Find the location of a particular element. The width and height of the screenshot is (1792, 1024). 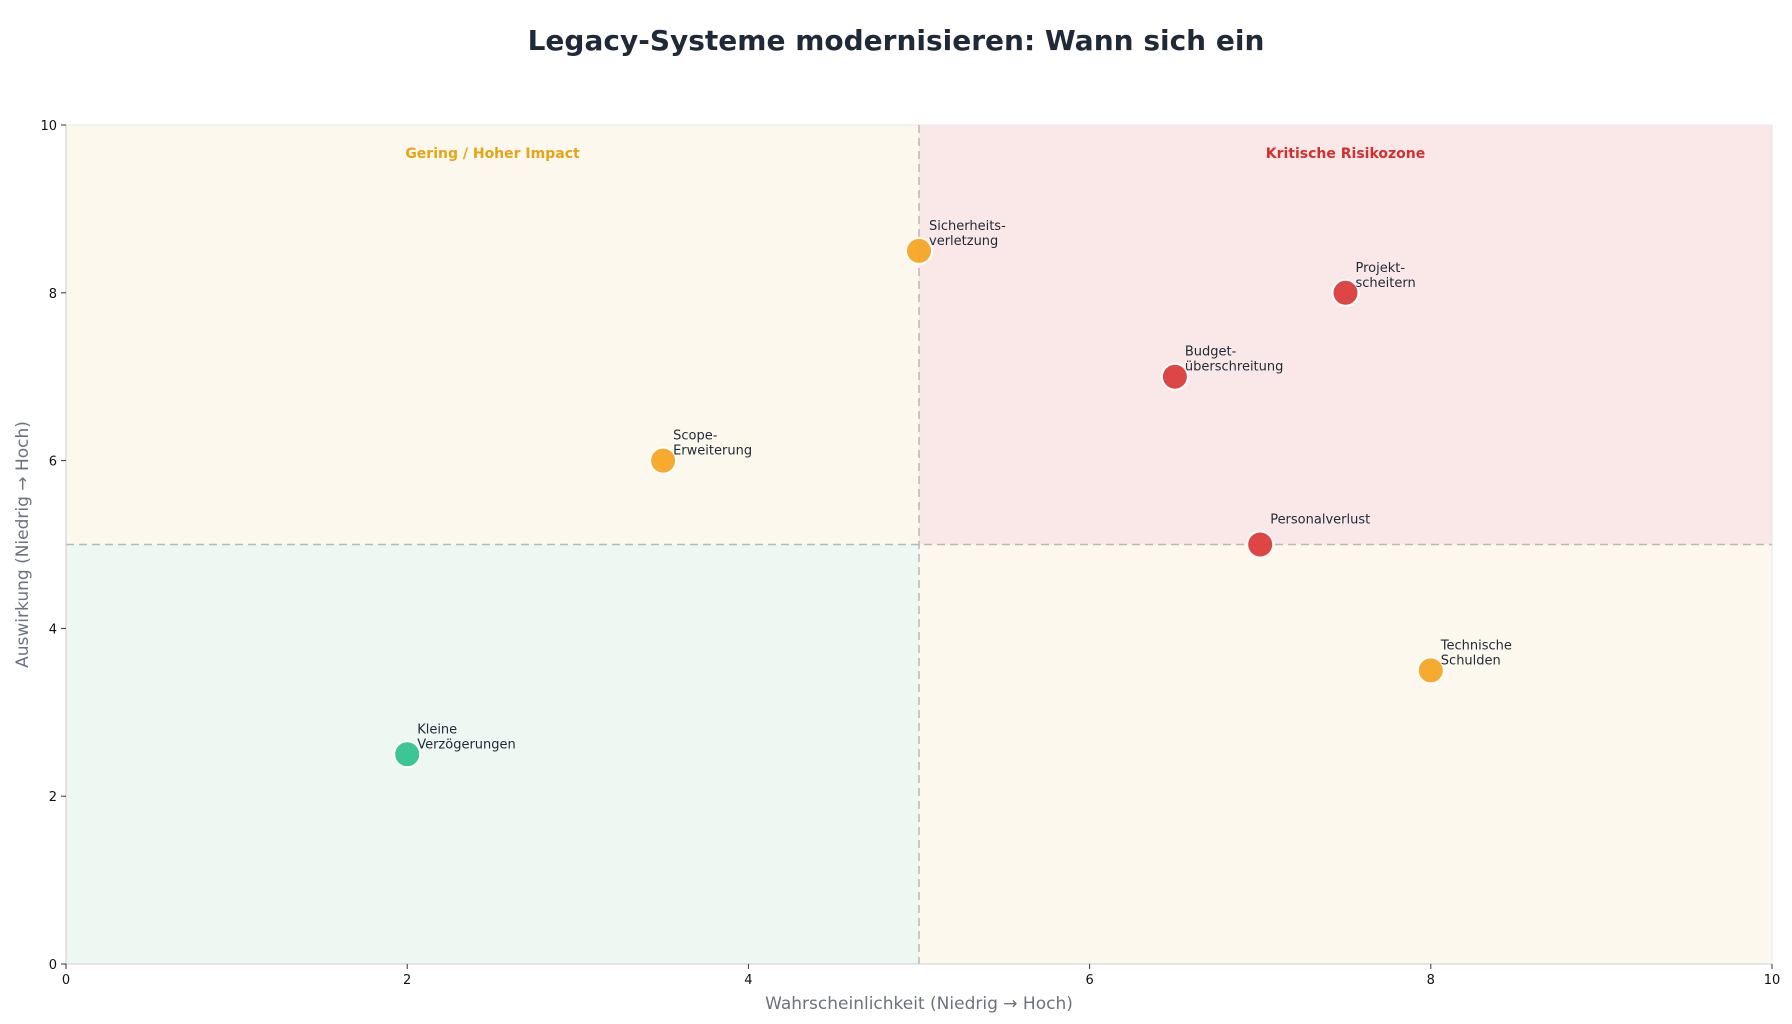

y-tick-label: 0 is located at coordinates (53, 965).